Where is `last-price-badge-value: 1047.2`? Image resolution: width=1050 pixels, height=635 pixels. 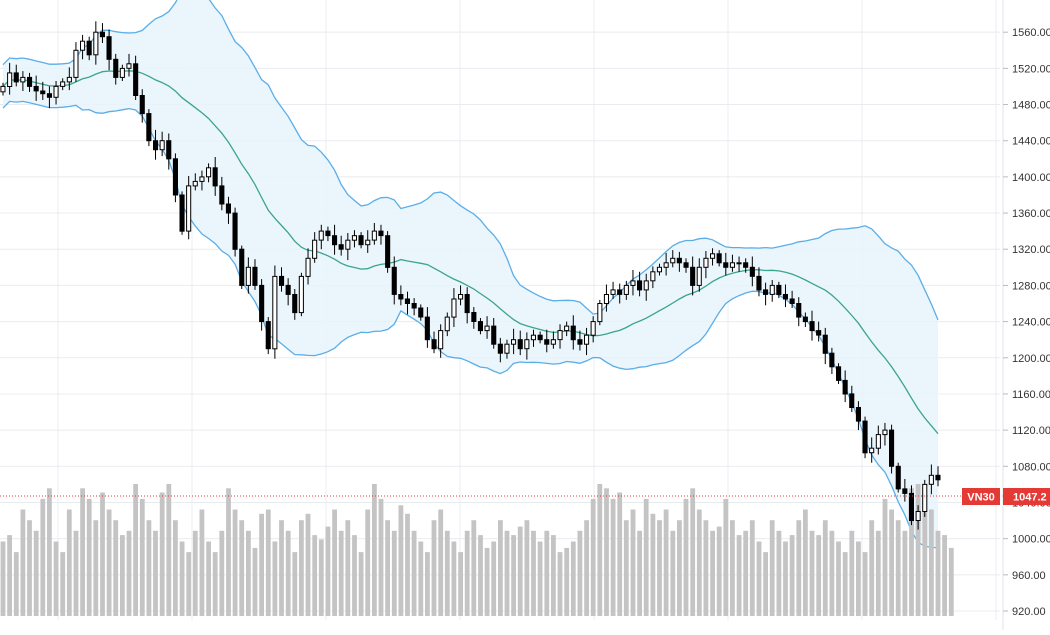 last-price-badge-value: 1047.2 is located at coordinates (1030, 498).